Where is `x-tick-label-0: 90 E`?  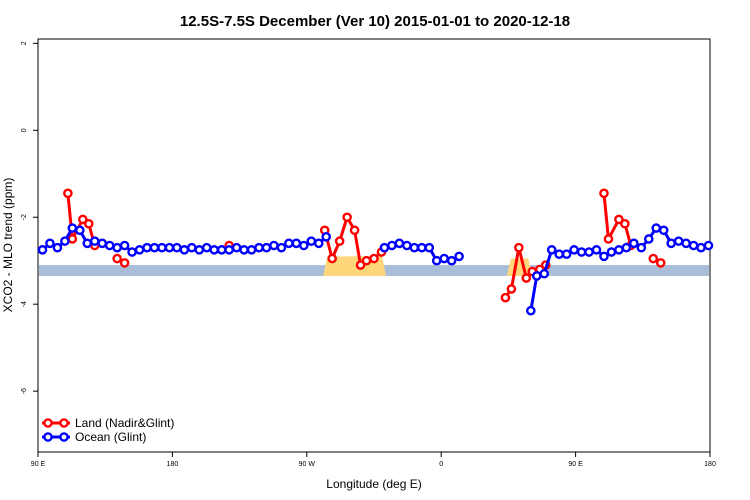
x-tick-label-0: 90 E is located at coordinates (38, 464).